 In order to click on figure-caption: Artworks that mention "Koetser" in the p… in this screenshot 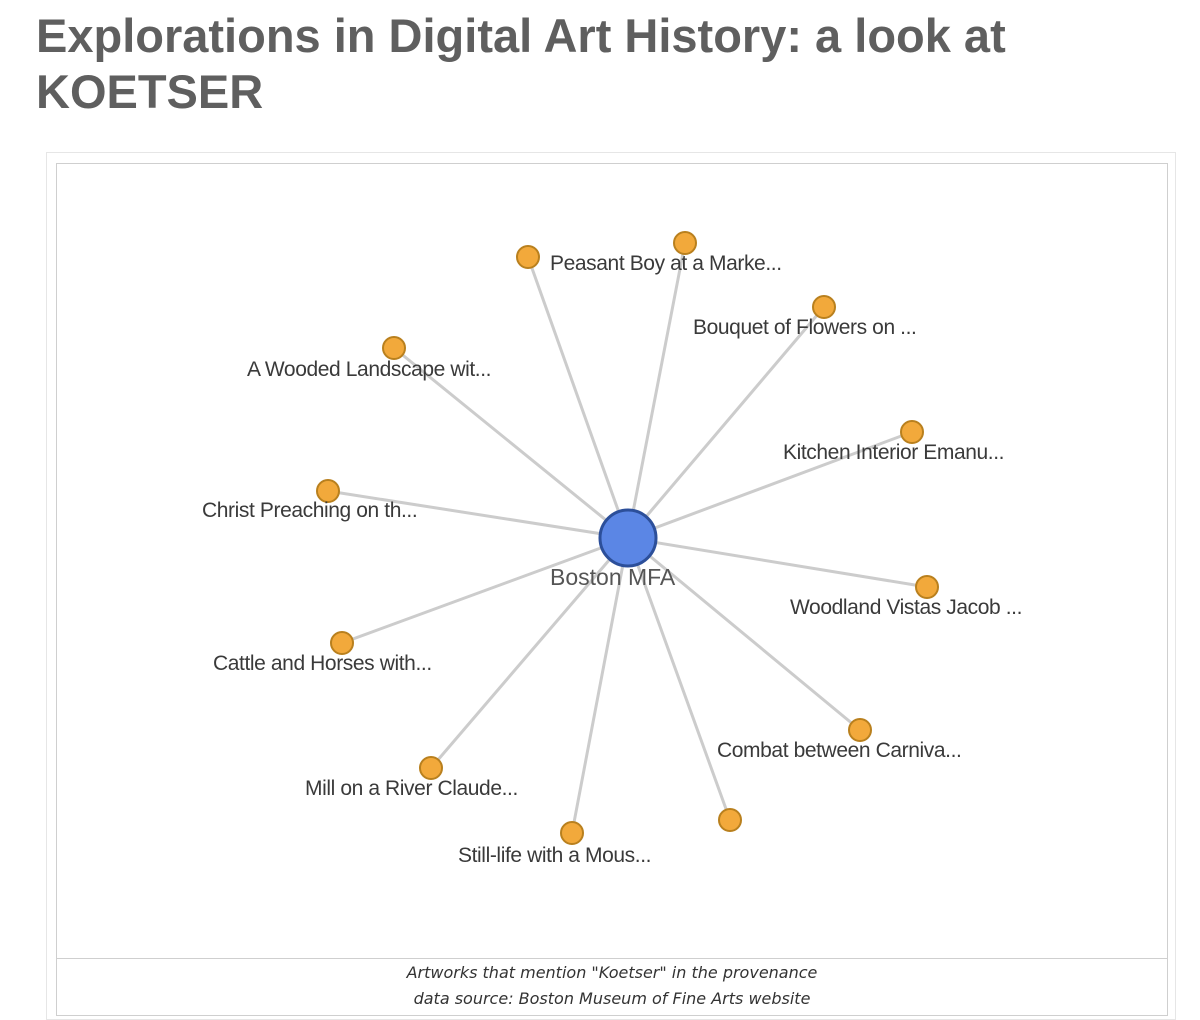, I will do `click(612, 987)`.